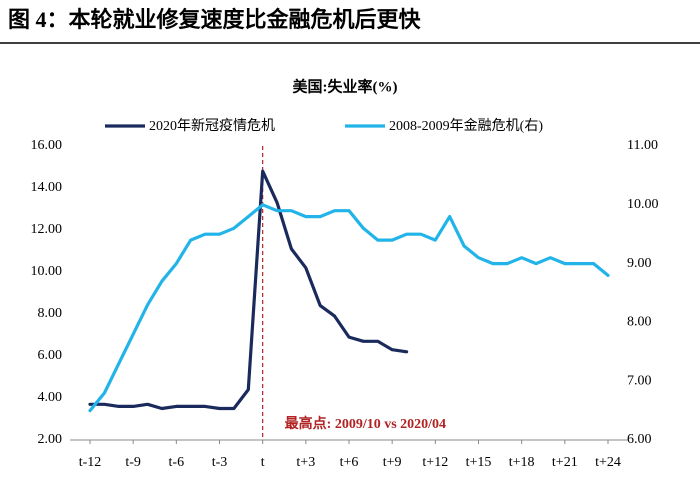 The image size is (700, 488). I want to click on chart-title: 美国:失业率(%), so click(345, 86).